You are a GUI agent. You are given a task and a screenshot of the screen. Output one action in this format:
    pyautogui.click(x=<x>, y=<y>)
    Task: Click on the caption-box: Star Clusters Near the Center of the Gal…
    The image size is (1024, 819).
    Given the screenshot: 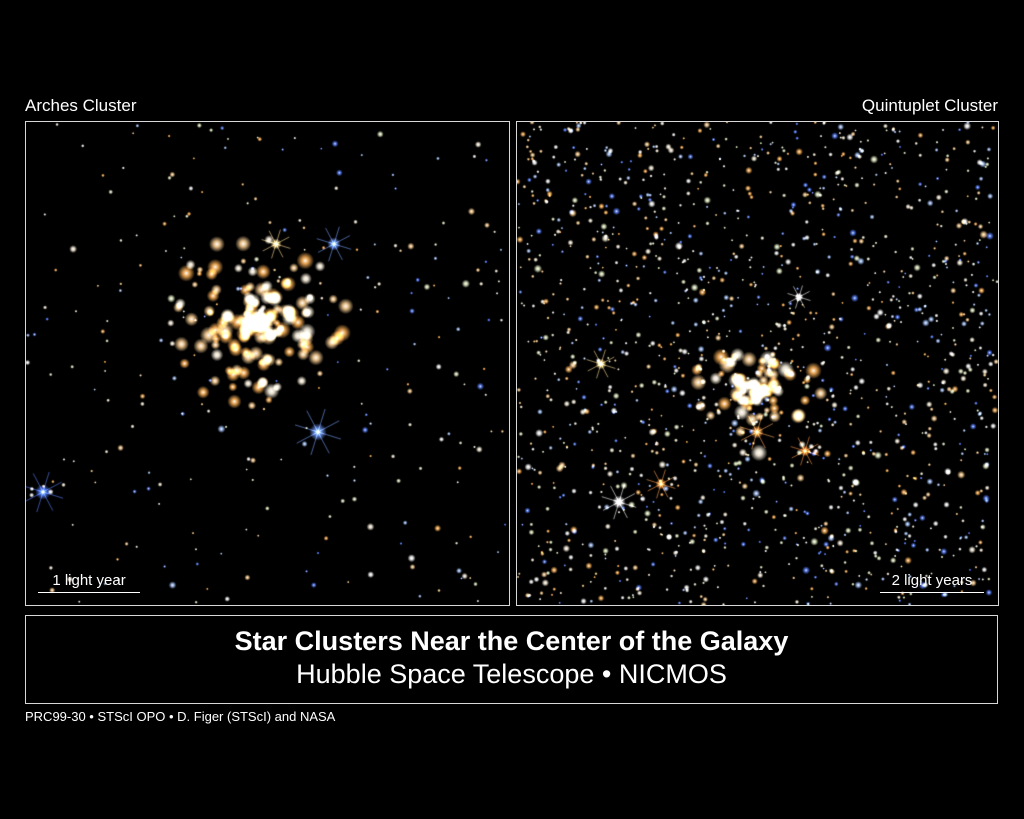 What is the action you would take?
    pyautogui.click(x=511, y=659)
    